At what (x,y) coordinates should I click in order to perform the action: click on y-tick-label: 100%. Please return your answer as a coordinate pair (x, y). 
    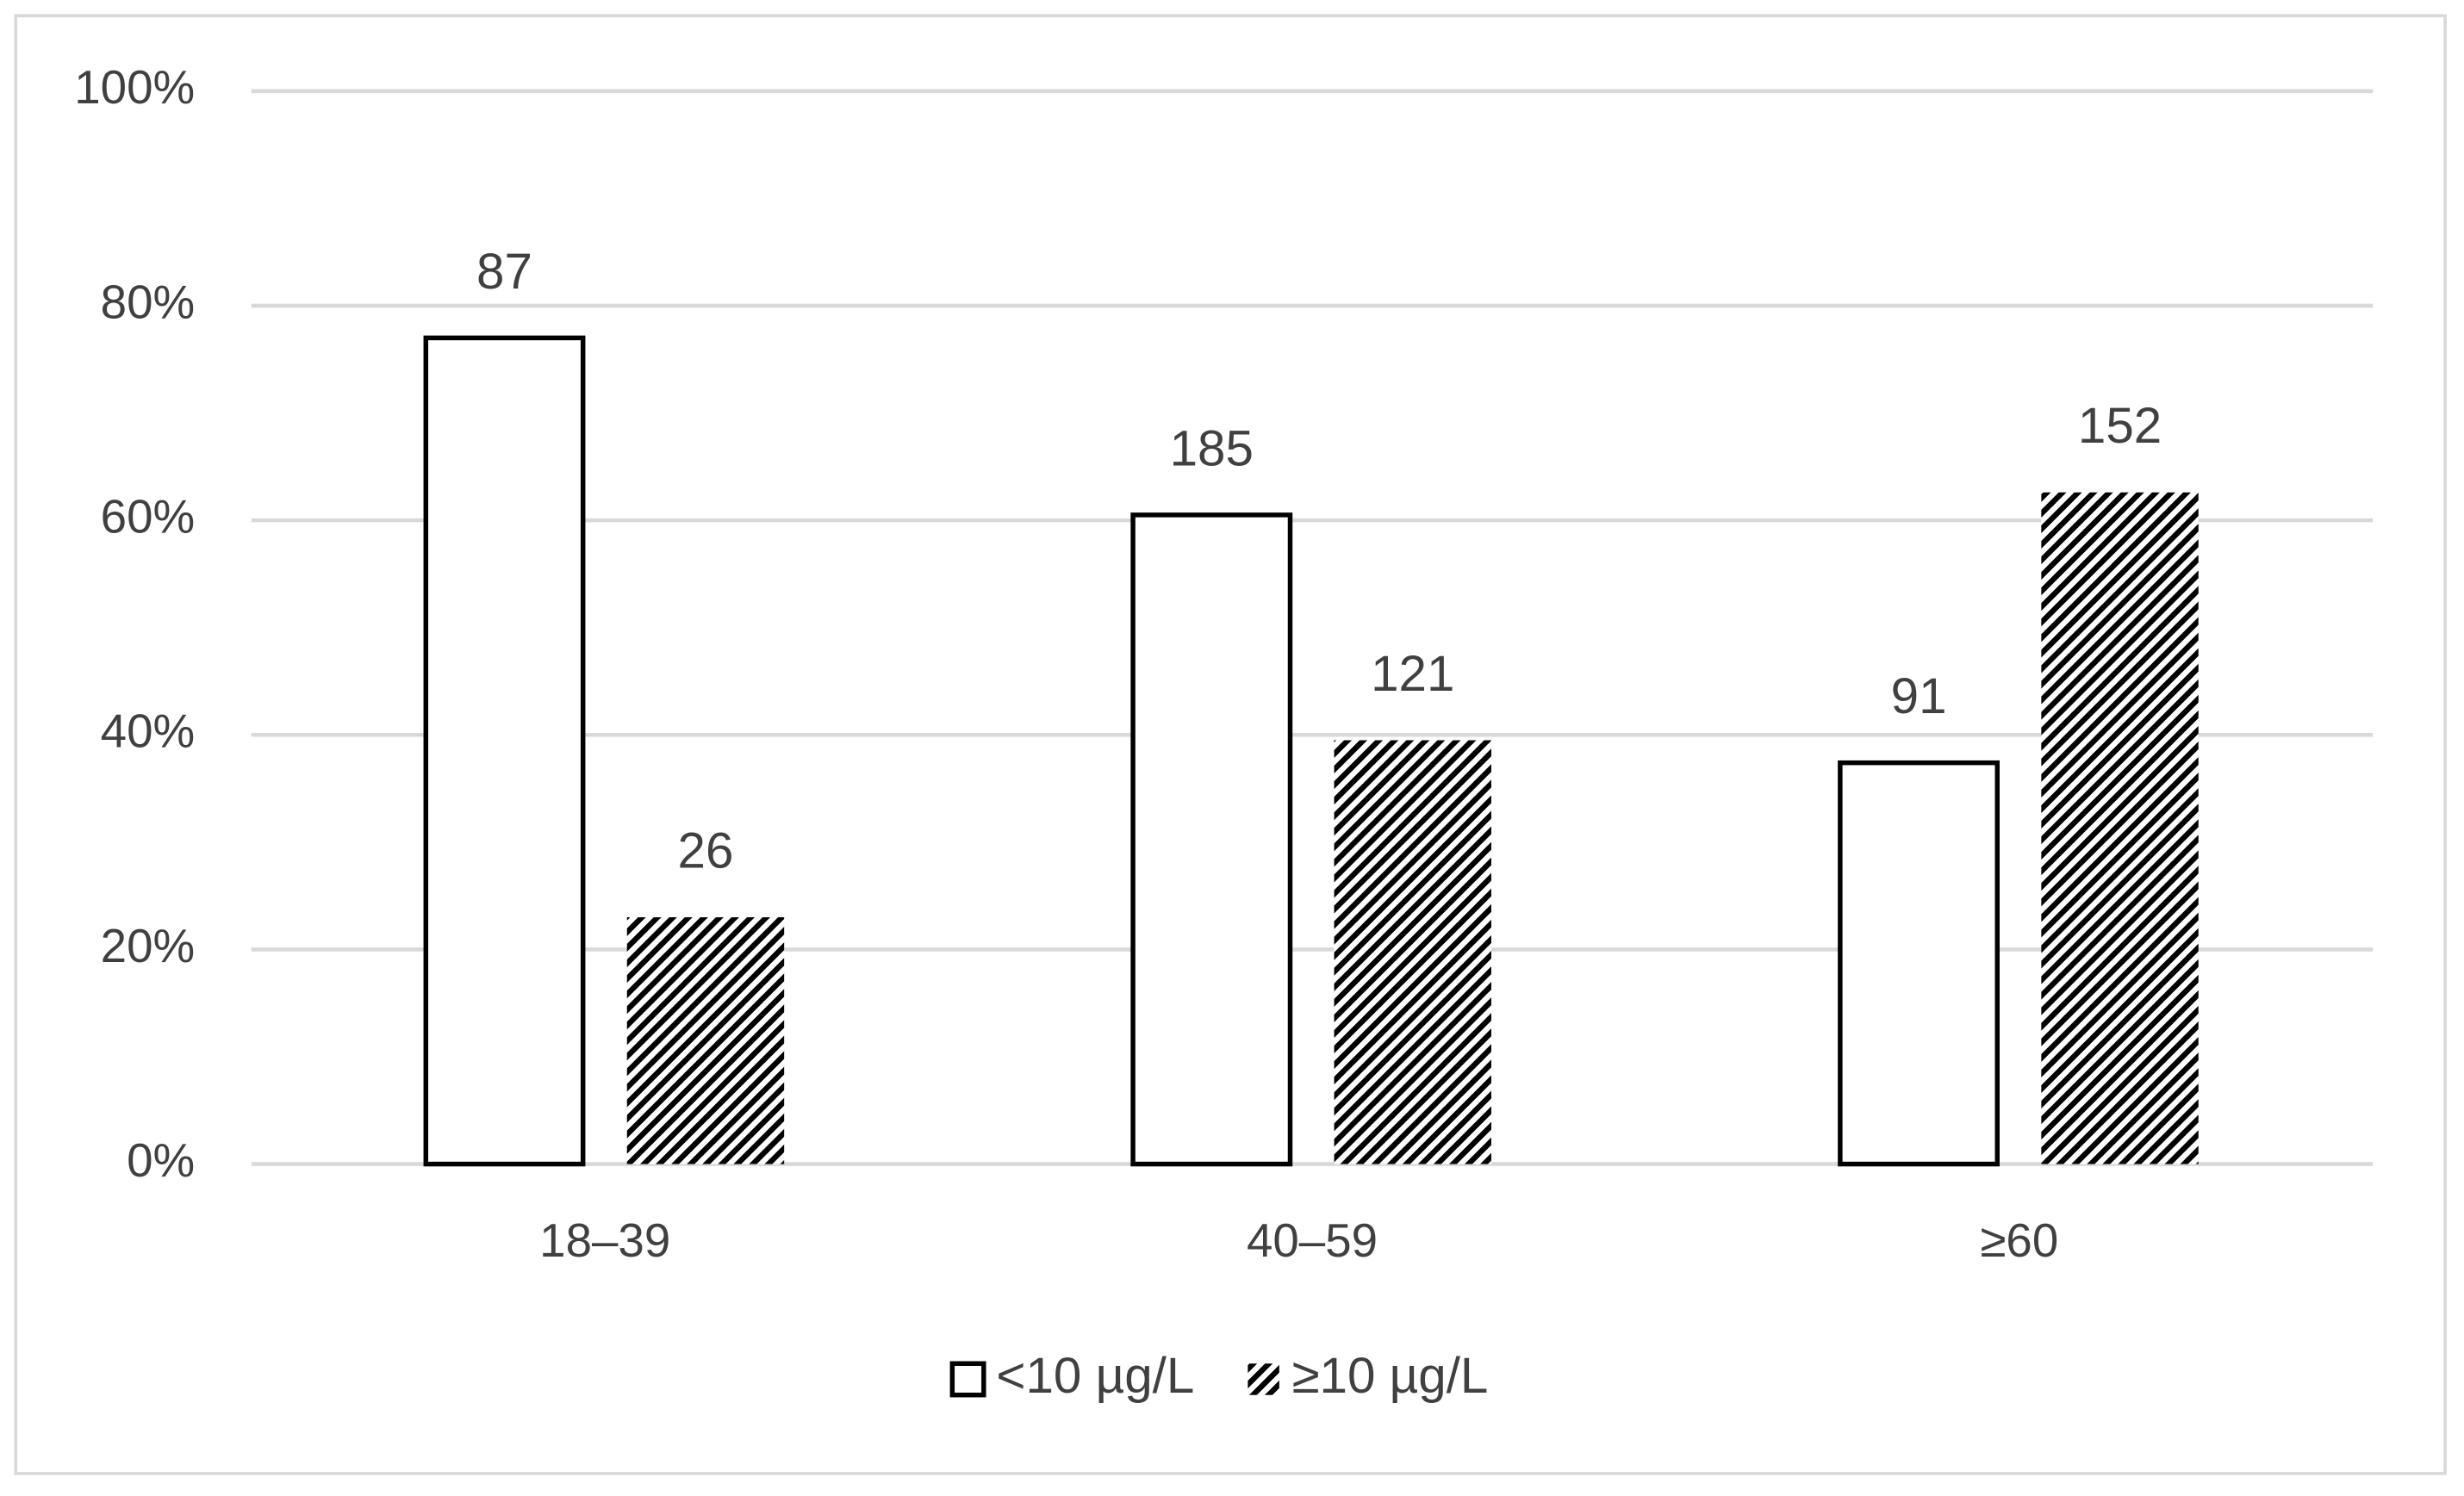
    Looking at the image, I should click on (135, 87).